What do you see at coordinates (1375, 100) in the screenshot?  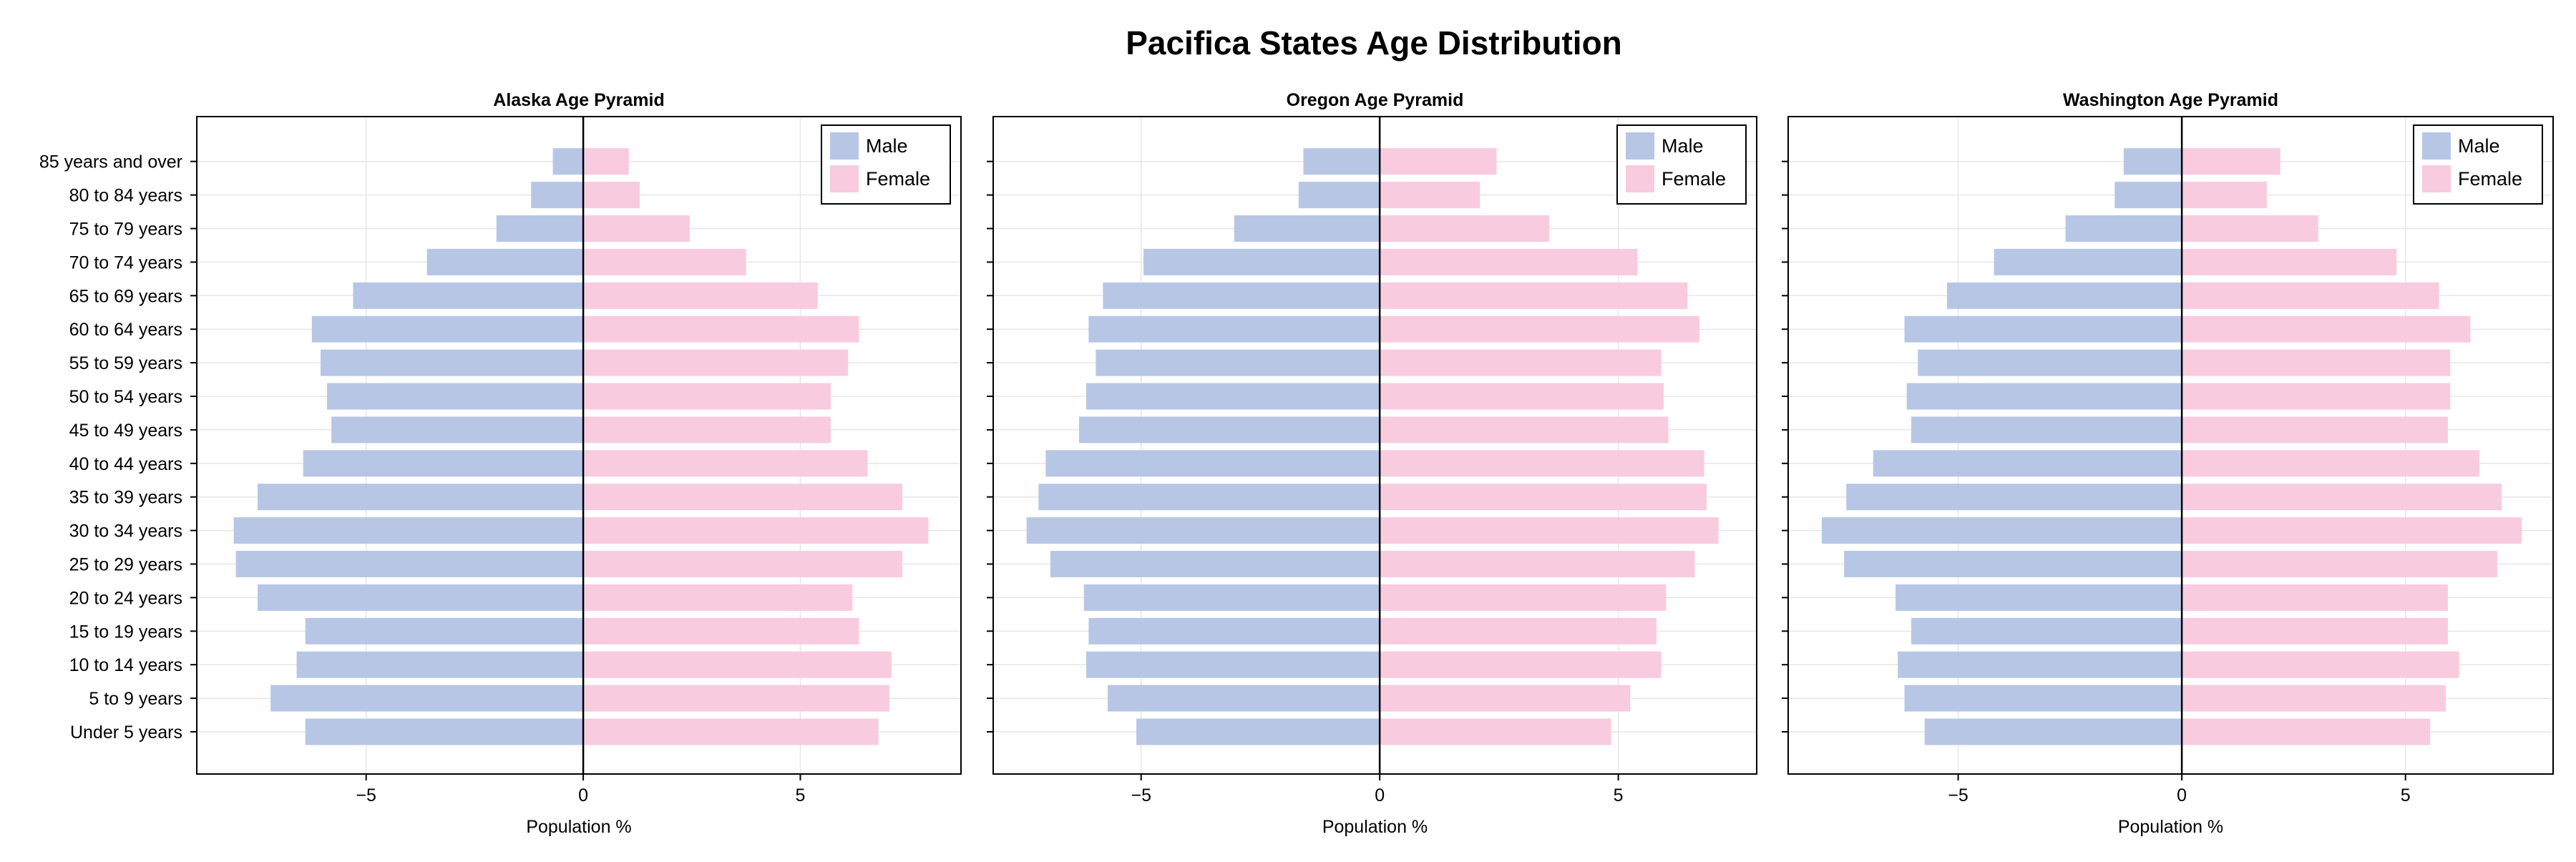 I see `panel-title: Oregon Age Pyramid` at bounding box center [1375, 100].